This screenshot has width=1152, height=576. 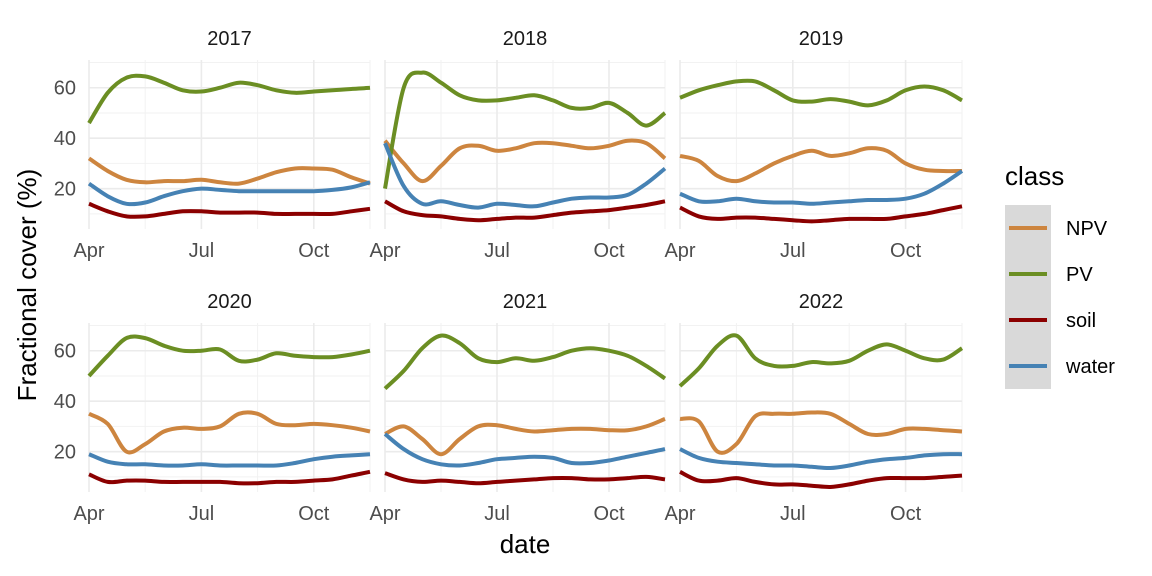 I want to click on panel-label: 2018, so click(x=525, y=39).